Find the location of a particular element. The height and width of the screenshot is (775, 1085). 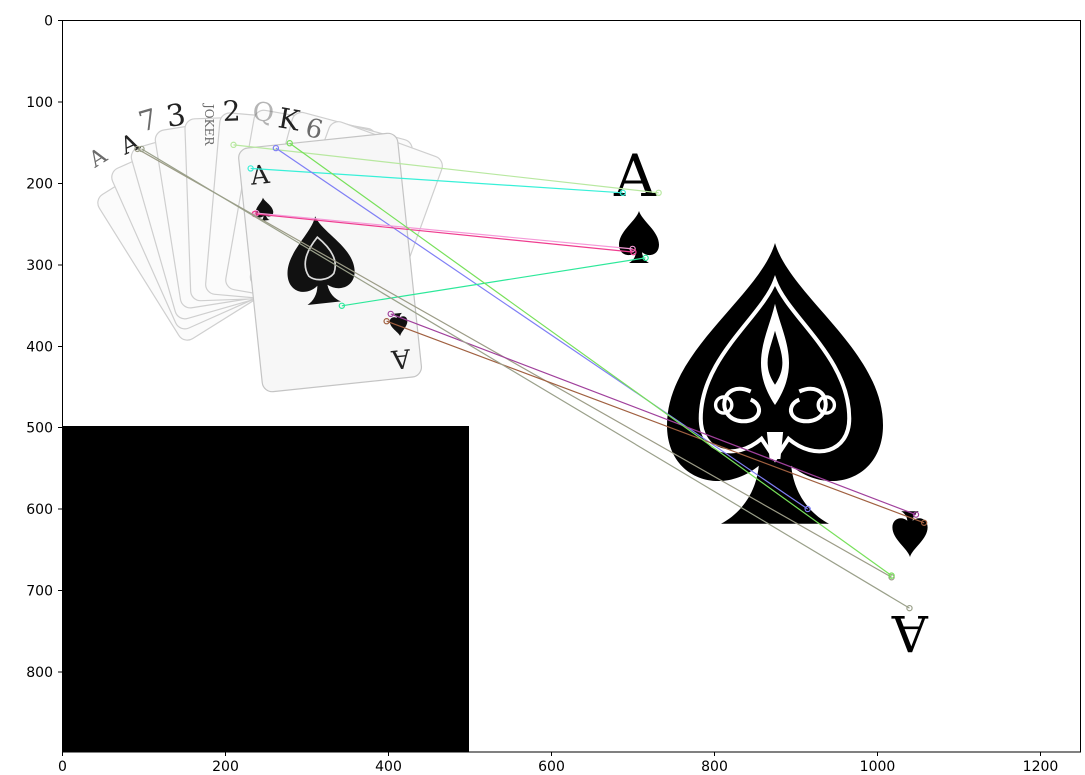

y-tick: 700 is located at coordinates (44, 592).